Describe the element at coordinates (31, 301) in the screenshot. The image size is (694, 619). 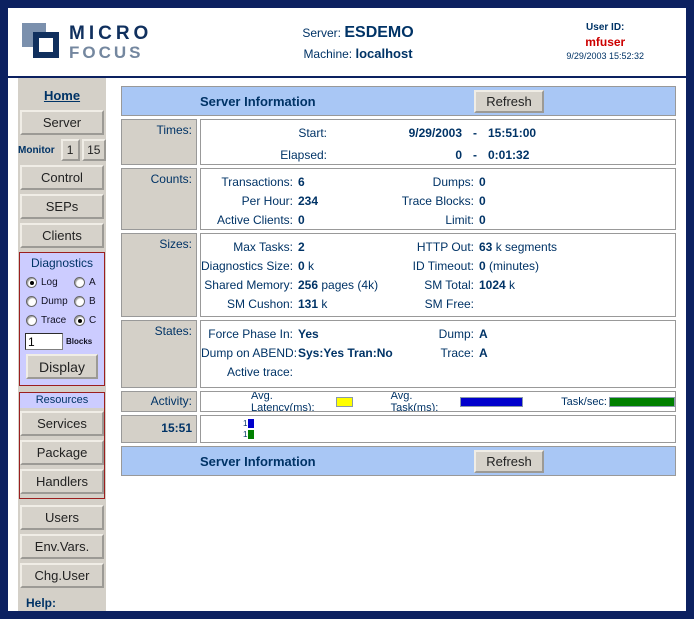
I see `radio-dump-control` at that location.